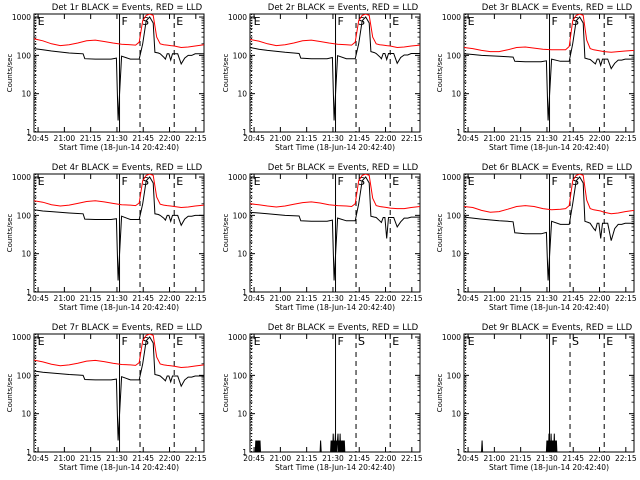 Image resolution: width=640 pixels, height=480 pixels. What do you see at coordinates (127, 8) in the screenshot?
I see `panel-title: Det 1r BLACK = Events, RED = LLD` at bounding box center [127, 8].